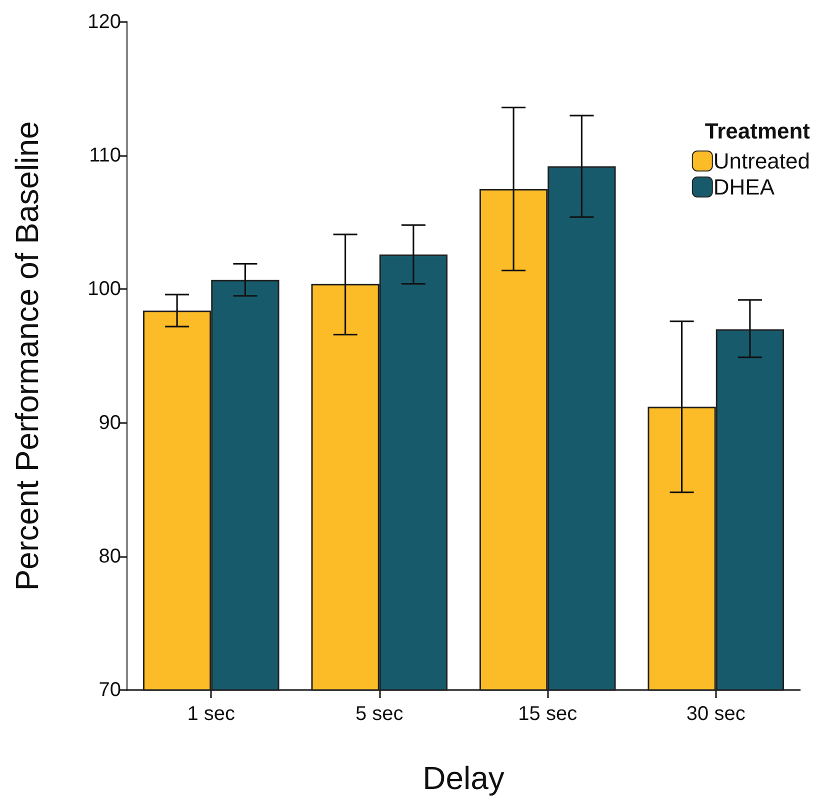  What do you see at coordinates (211, 714) in the screenshot?
I see `x-tick-label: 1 sec` at bounding box center [211, 714].